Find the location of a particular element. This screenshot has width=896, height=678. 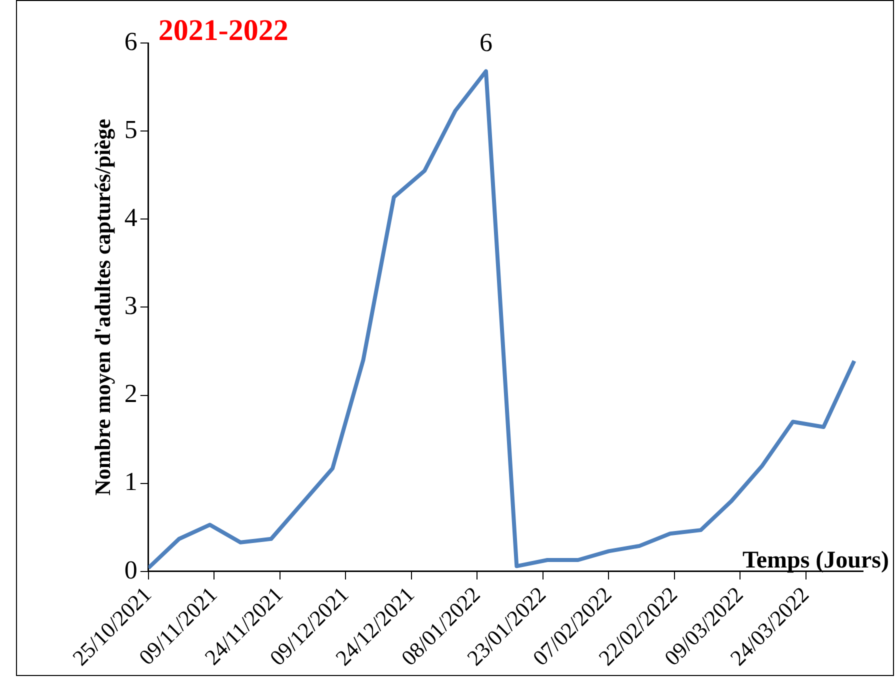

y-tick-label: 2 is located at coordinates (131, 393).